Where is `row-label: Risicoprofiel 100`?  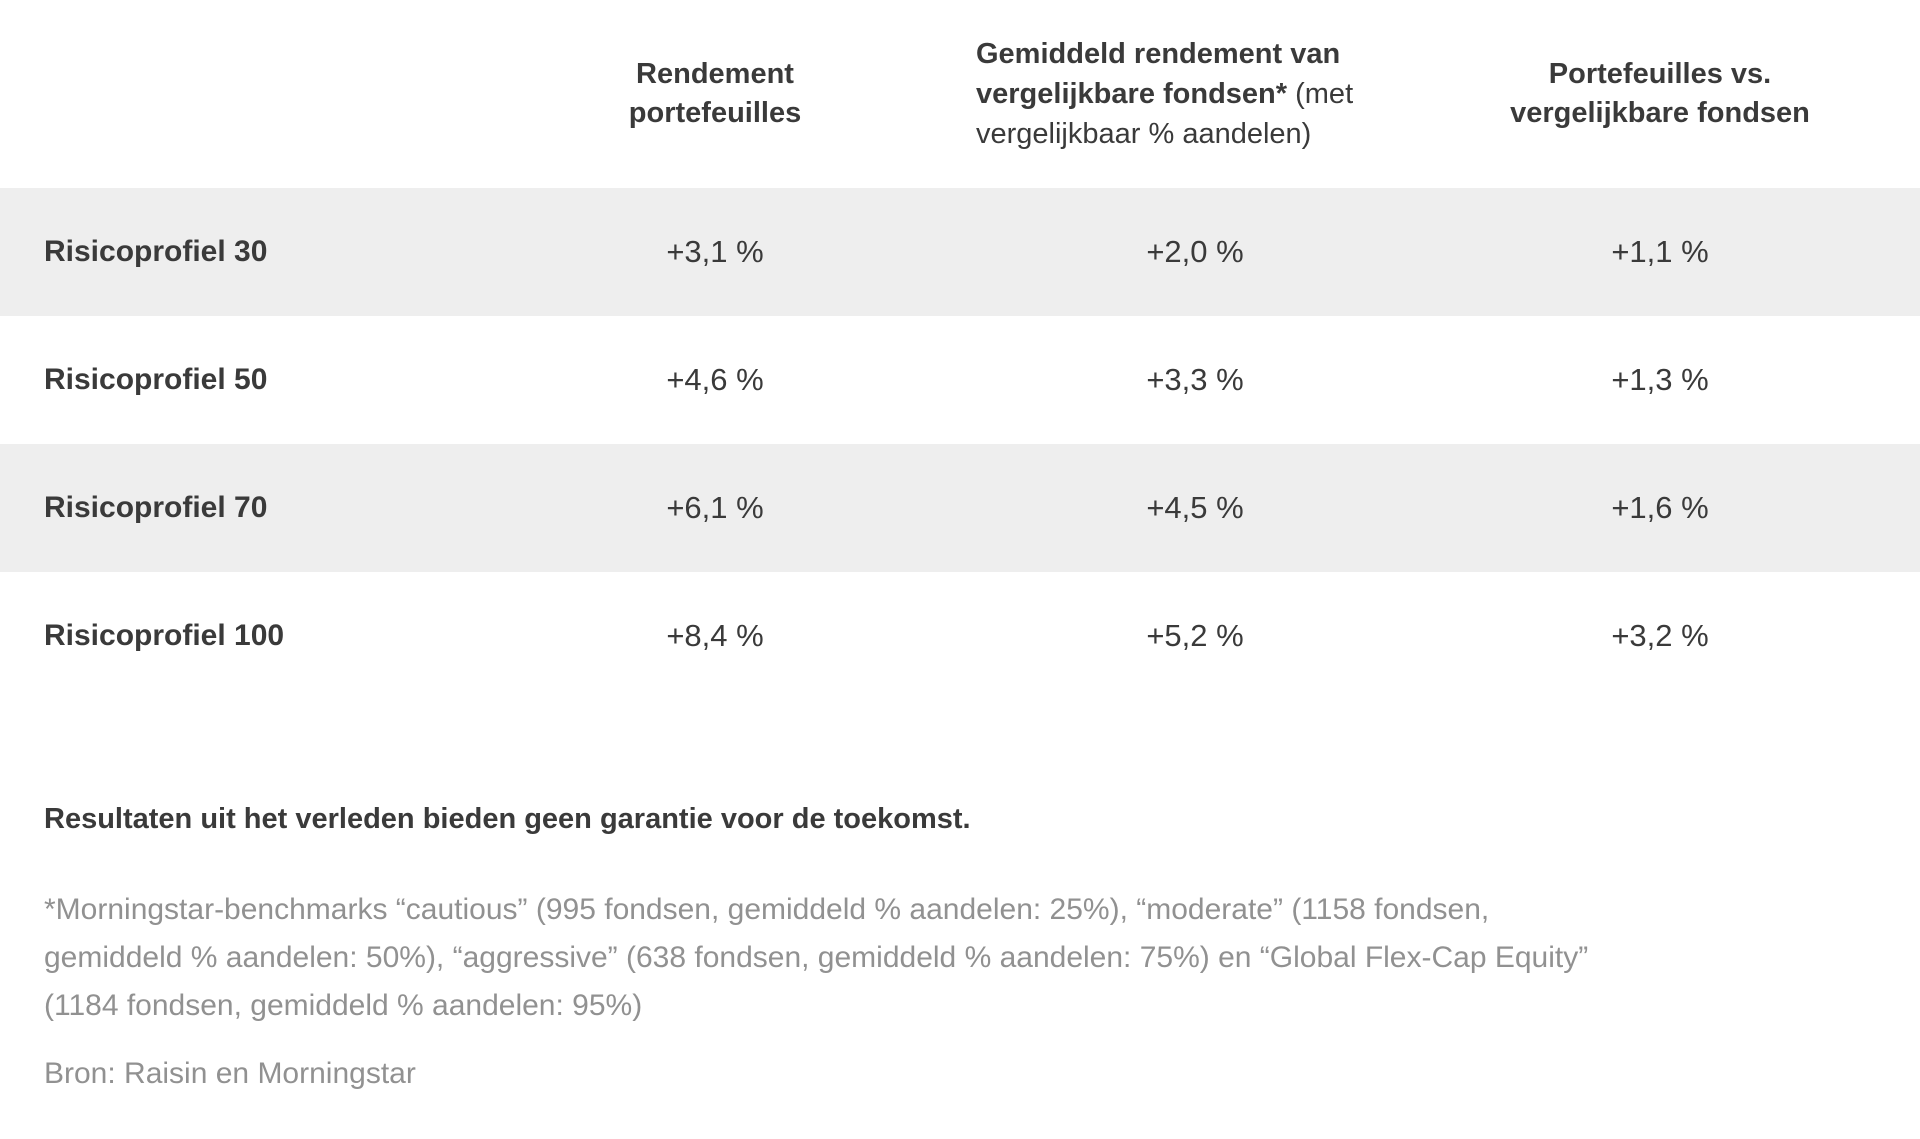 row-label: Risicoprofiel 100 is located at coordinates (164, 635).